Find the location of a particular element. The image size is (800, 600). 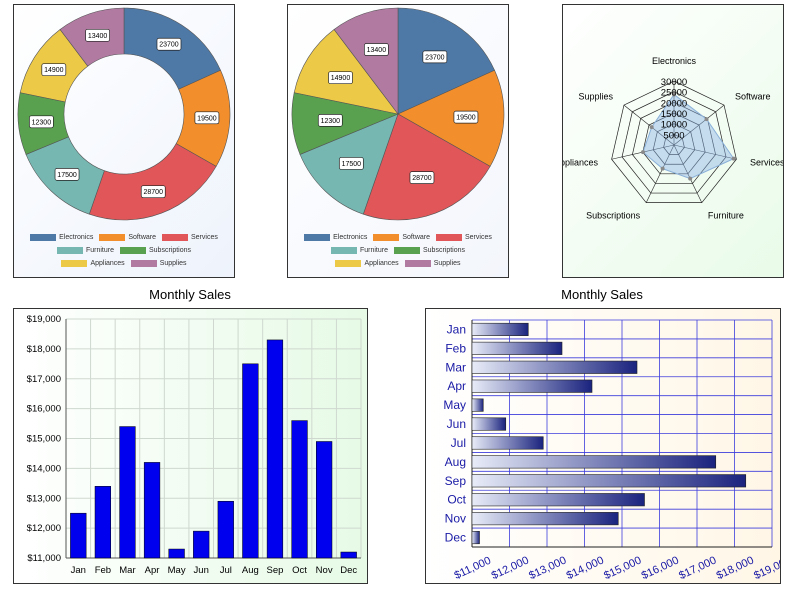

x-tick-label: May is located at coordinates (177, 570).